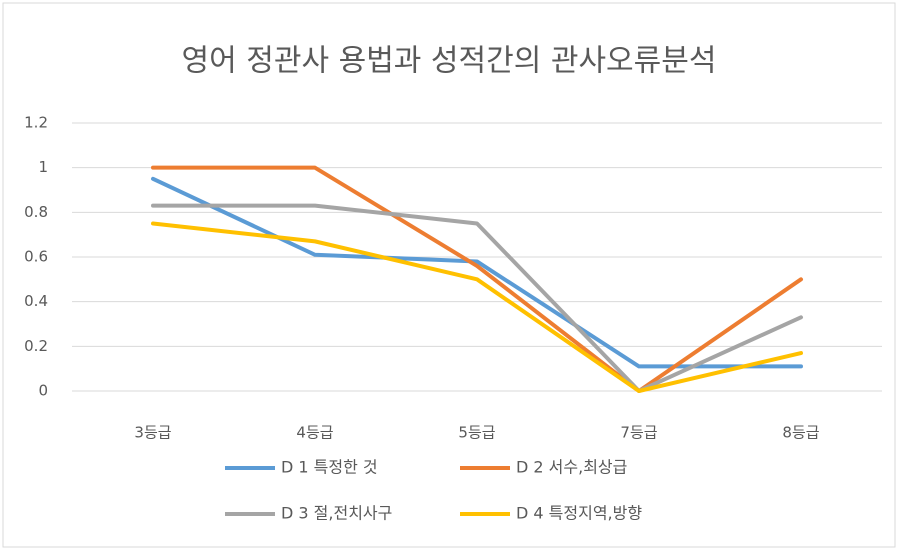 This screenshot has width=898, height=550. I want to click on y-tick-label: 0, so click(43, 391).